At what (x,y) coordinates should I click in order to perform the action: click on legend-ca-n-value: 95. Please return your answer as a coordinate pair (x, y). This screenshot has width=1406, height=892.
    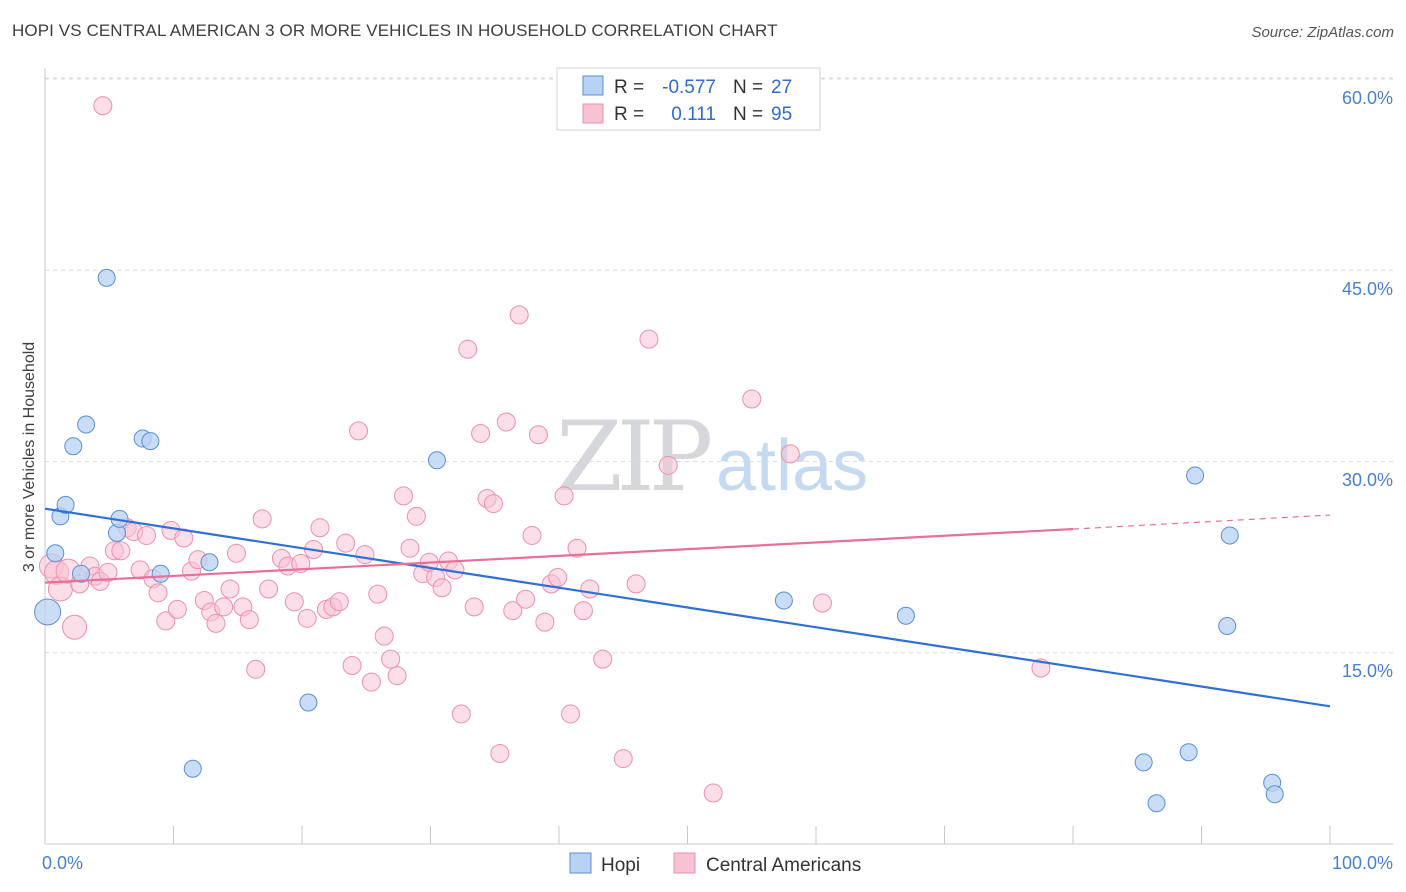
    Looking at the image, I should click on (781, 114).